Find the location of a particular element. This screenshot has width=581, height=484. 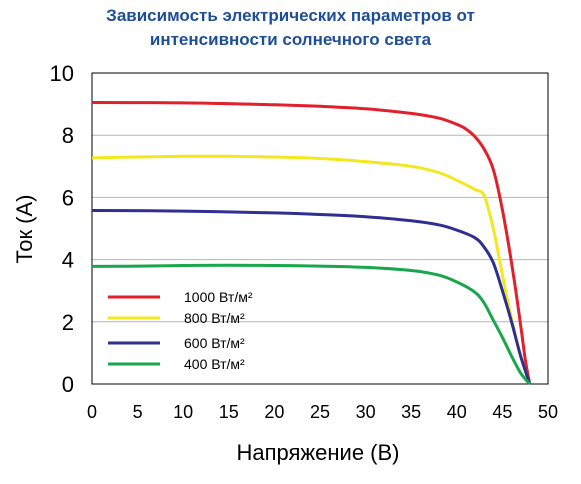

y-tick-label: 2 is located at coordinates (68, 322).